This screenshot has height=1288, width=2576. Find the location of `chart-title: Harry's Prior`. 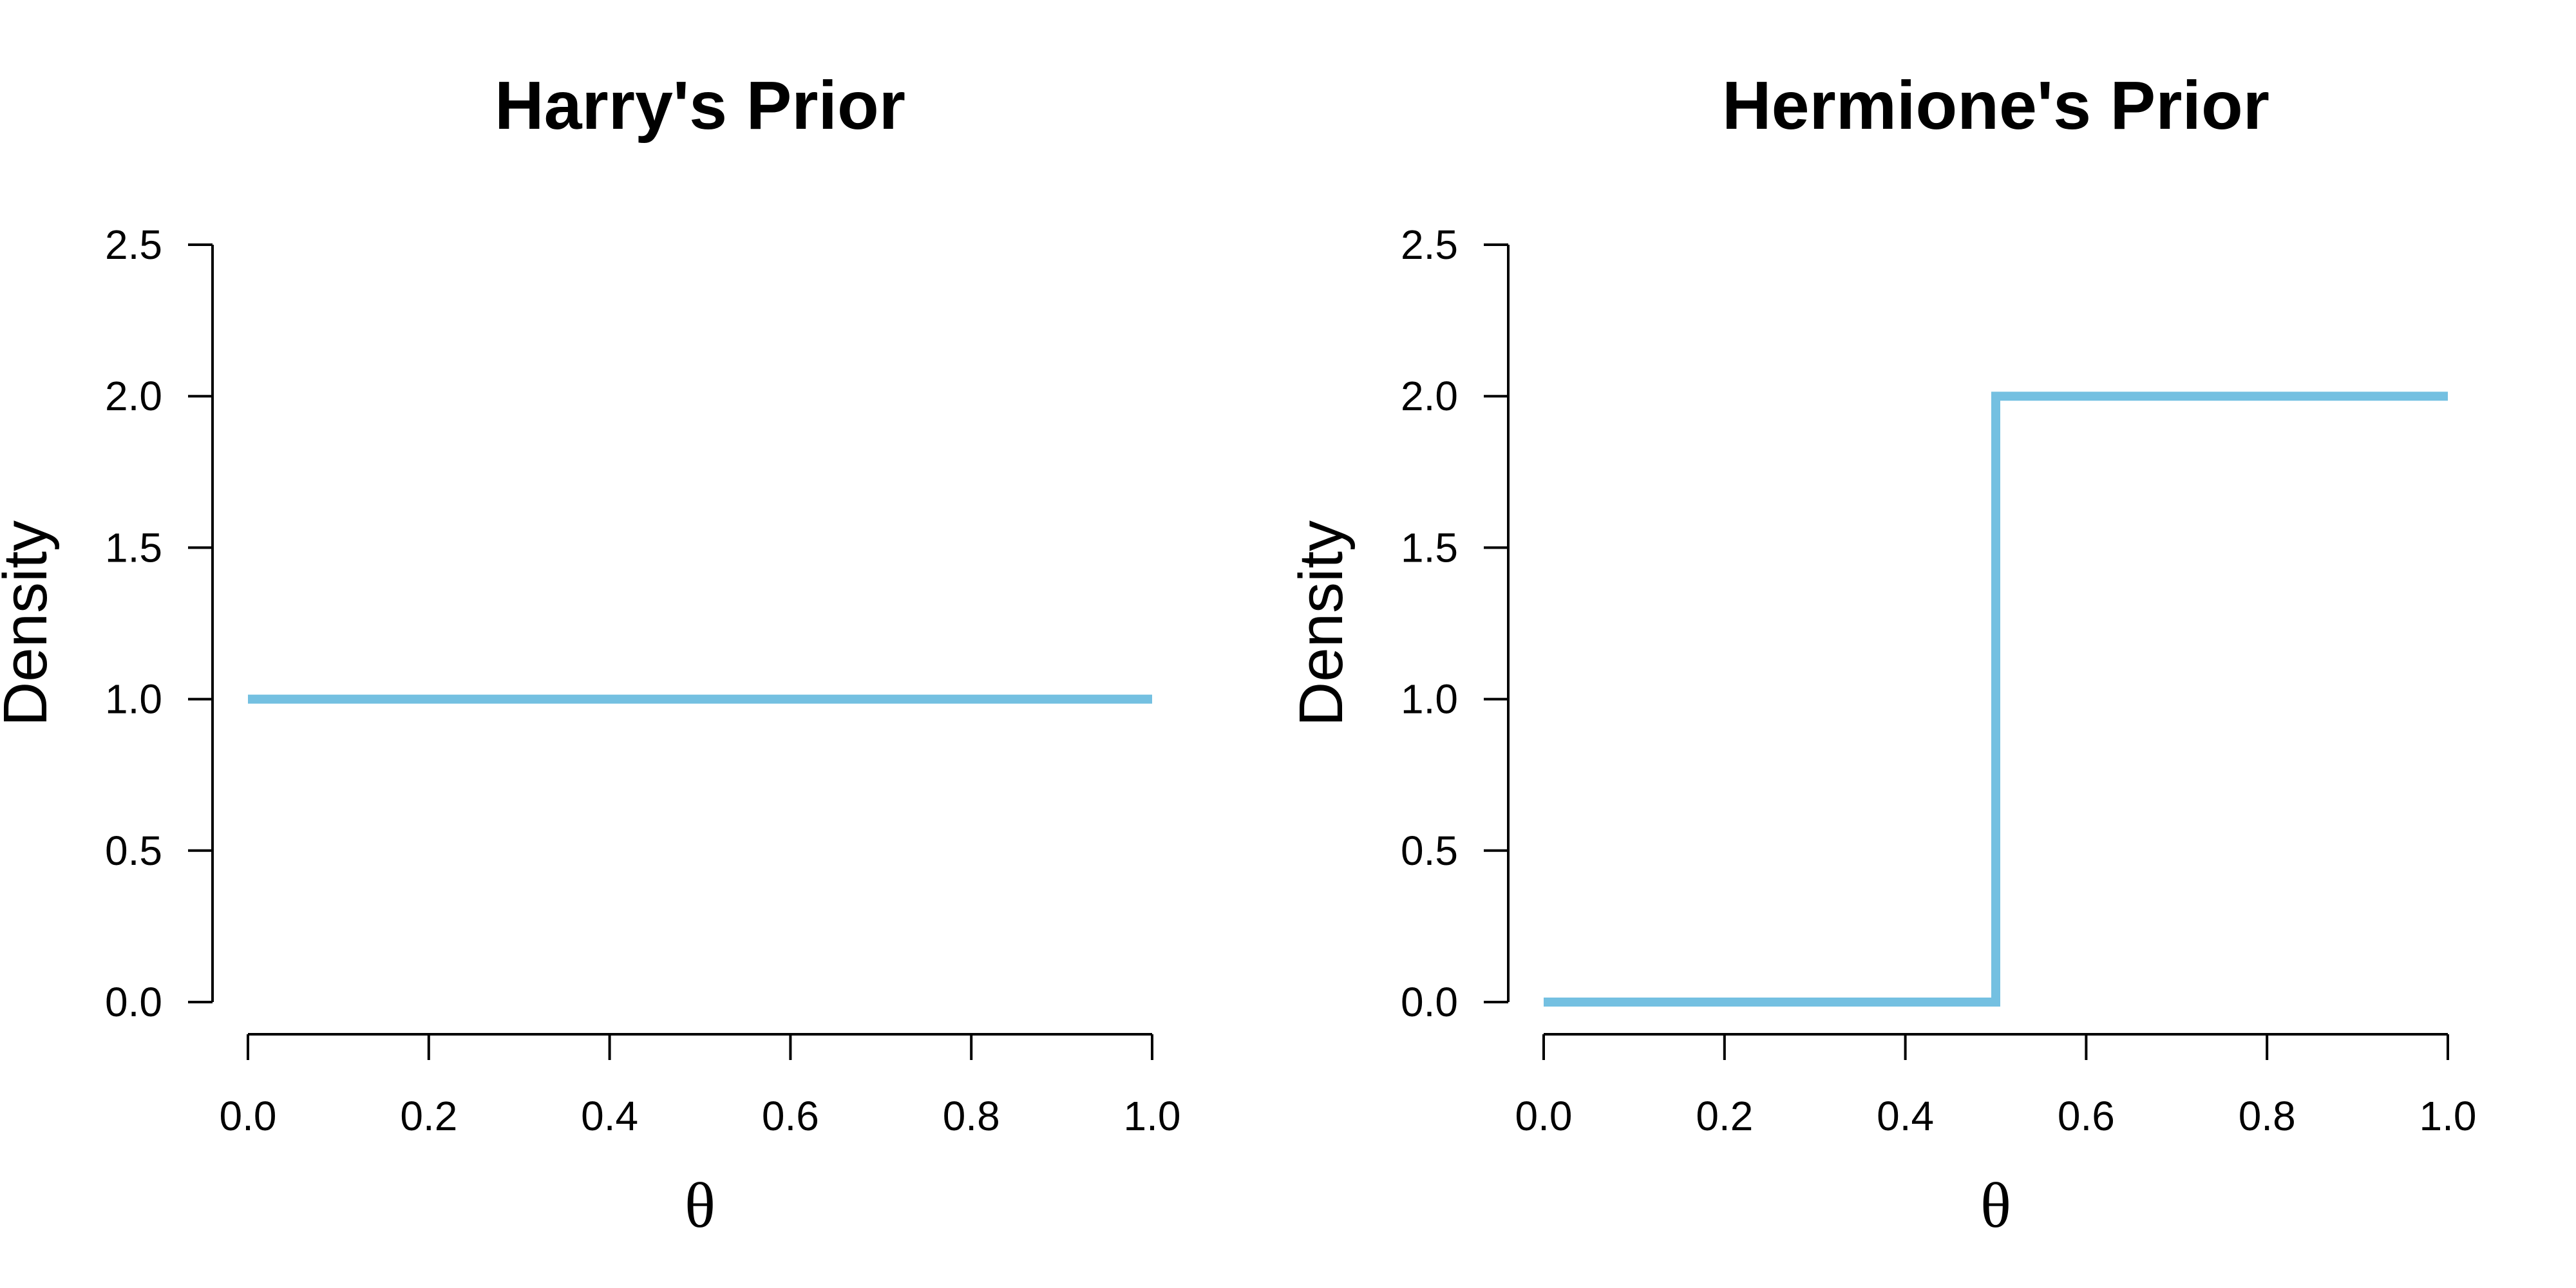

chart-title: Harry's Prior is located at coordinates (700, 106).